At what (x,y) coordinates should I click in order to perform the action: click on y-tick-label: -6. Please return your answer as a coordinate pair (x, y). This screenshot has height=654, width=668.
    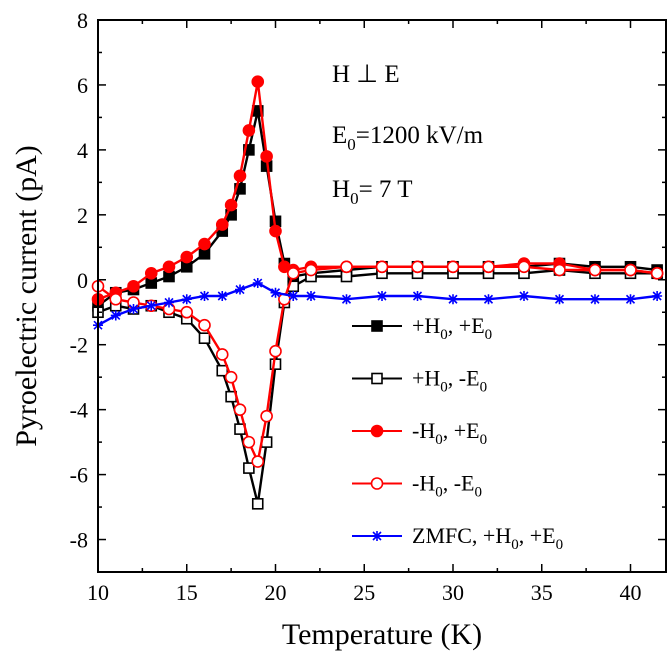
    Looking at the image, I should click on (79, 475).